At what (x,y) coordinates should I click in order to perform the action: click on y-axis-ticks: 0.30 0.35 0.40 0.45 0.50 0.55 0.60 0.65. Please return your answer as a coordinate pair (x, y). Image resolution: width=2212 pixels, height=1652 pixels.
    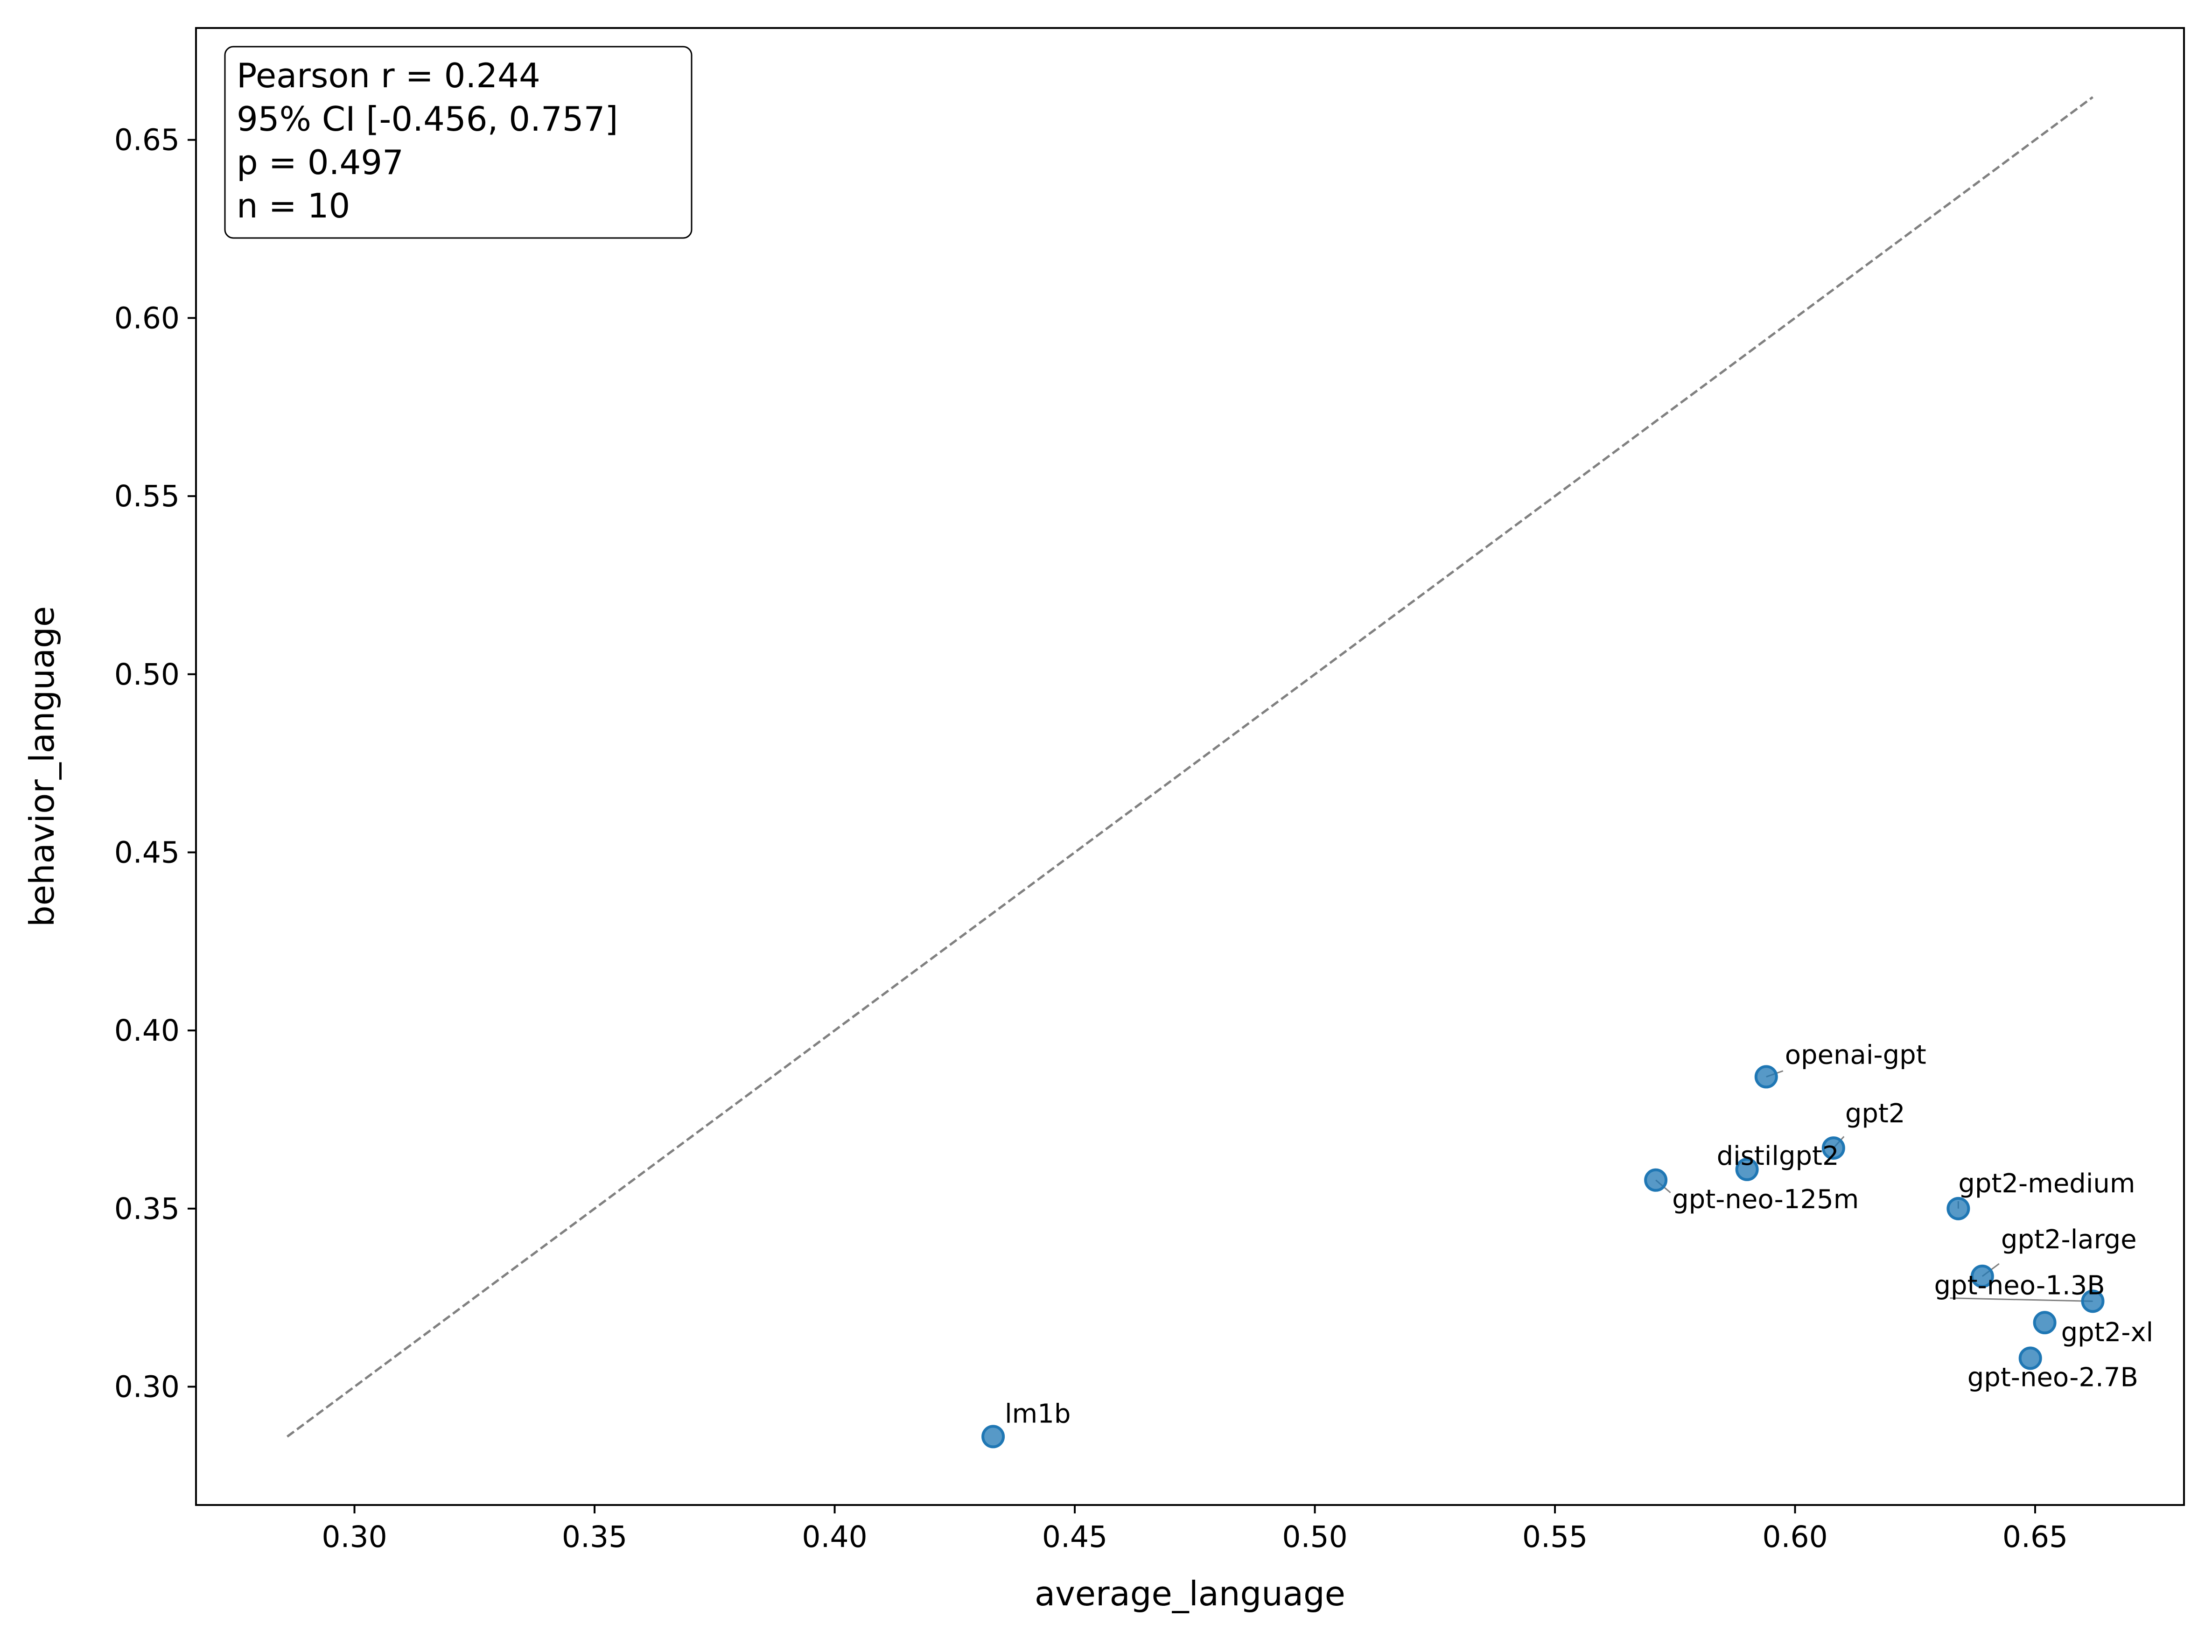
    Looking at the image, I should click on (155, 763).